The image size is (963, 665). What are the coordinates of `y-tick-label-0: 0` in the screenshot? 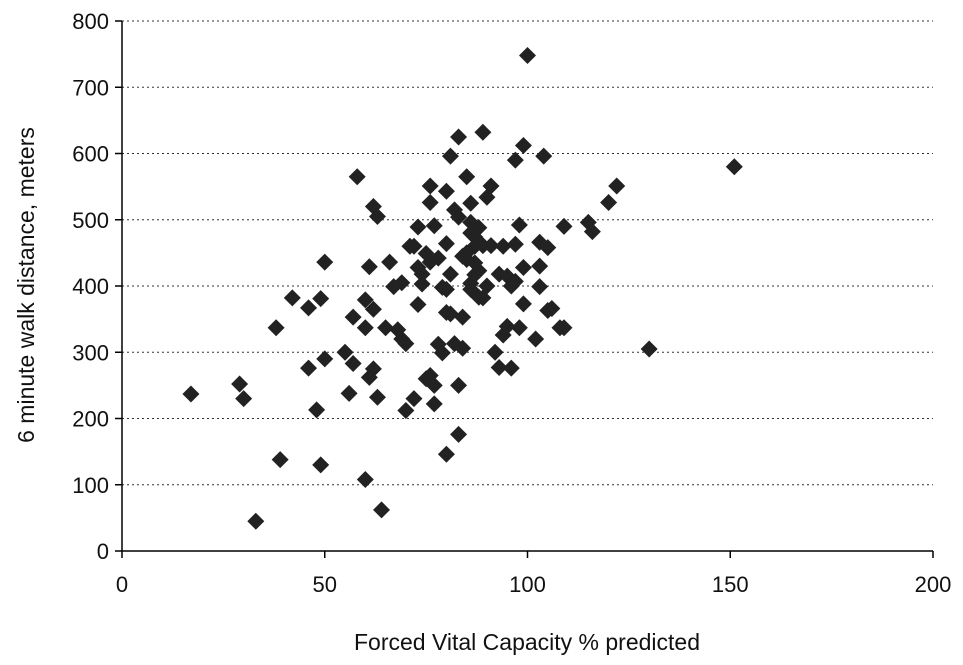 It's located at (103, 551).